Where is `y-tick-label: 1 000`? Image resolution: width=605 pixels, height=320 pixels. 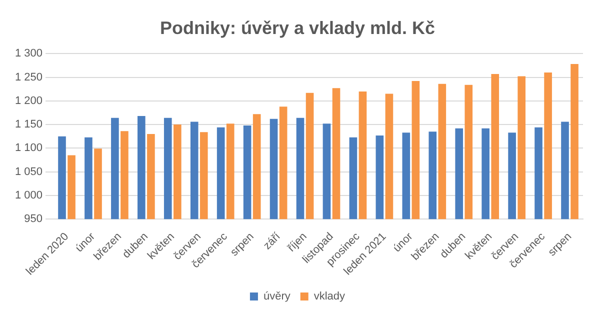
y-tick-label: 1 000 is located at coordinates (28, 196).